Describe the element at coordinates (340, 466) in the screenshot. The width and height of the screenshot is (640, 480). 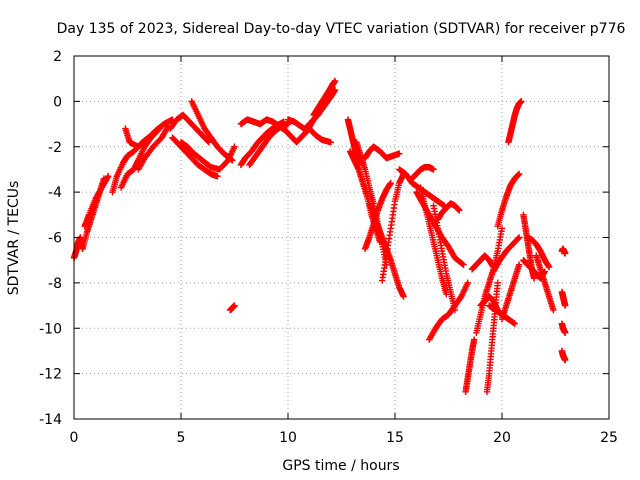
I see `x-axis-title: GPS time / hours` at that location.